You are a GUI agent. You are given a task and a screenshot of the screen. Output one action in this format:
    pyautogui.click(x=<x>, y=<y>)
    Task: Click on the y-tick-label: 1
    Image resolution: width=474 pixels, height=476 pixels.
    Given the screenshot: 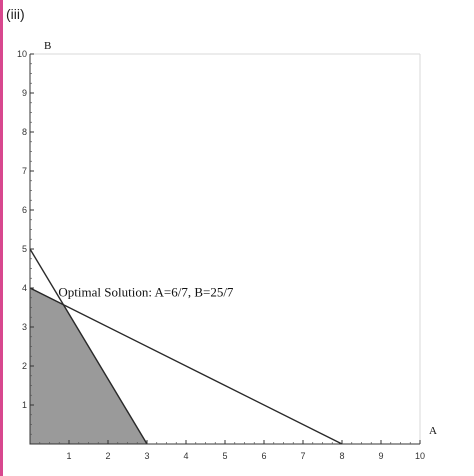 What is the action you would take?
    pyautogui.click(x=24, y=405)
    